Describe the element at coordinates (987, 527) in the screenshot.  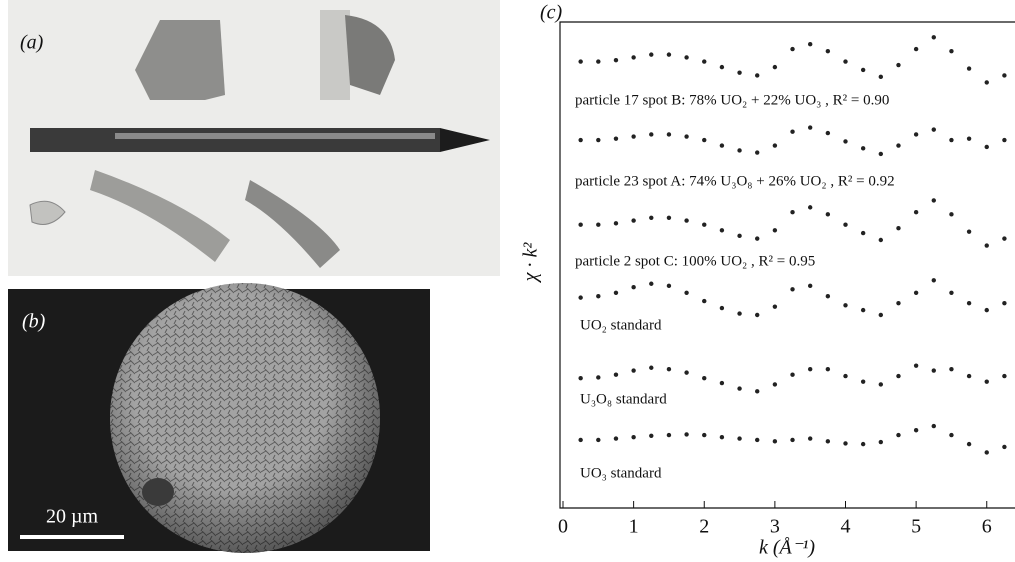
I see `x-tick-label: 6` at that location.